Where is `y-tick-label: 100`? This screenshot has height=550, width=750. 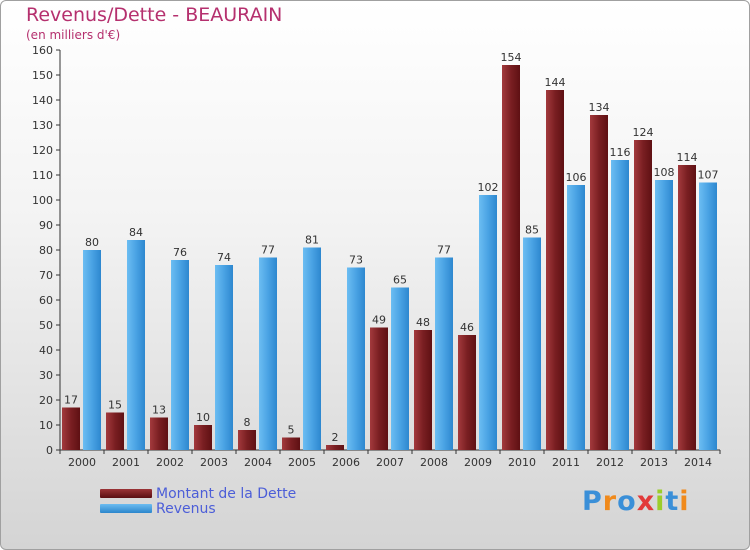 y-tick-label: 100 is located at coordinates (42, 200).